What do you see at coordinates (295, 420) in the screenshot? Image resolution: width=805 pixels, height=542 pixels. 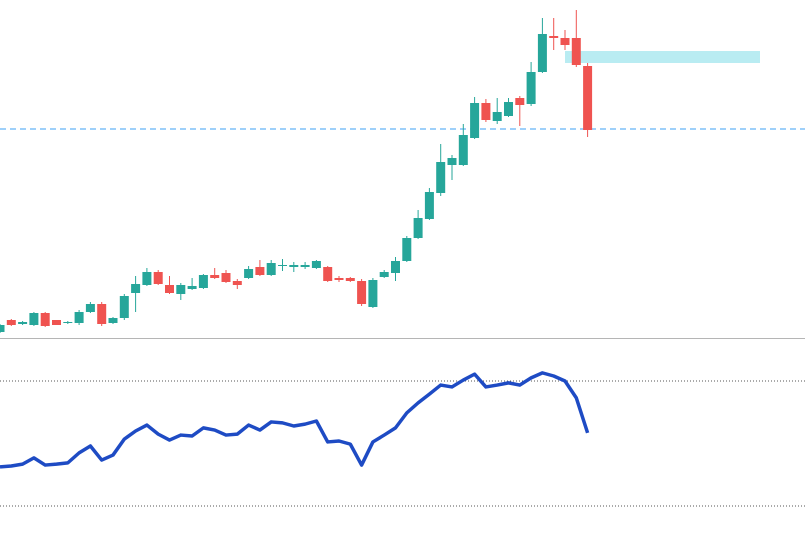 I see `indicator-line` at bounding box center [295, 420].